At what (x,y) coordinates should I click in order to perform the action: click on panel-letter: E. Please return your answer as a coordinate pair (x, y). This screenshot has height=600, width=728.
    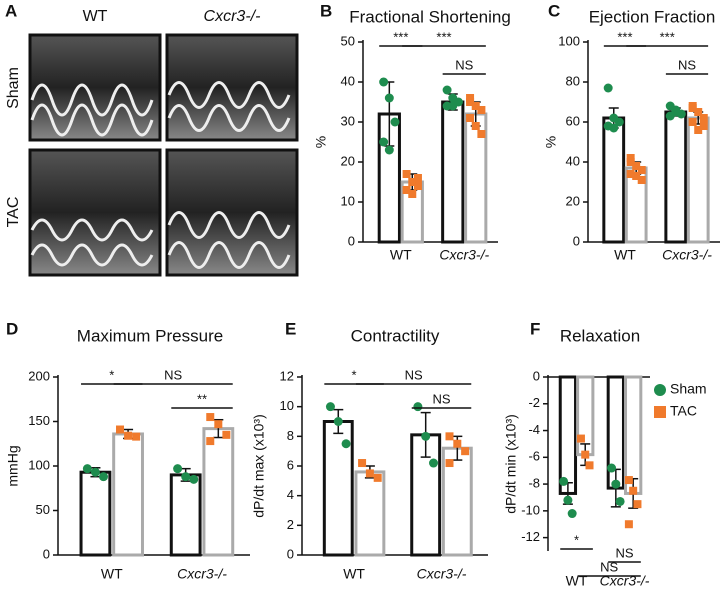
    Looking at the image, I should click on (290, 328).